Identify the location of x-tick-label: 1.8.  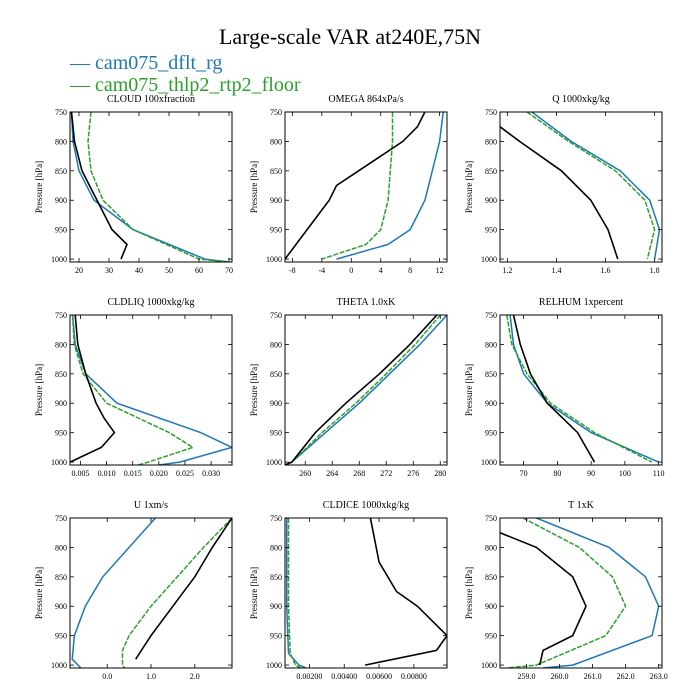
(655, 270).